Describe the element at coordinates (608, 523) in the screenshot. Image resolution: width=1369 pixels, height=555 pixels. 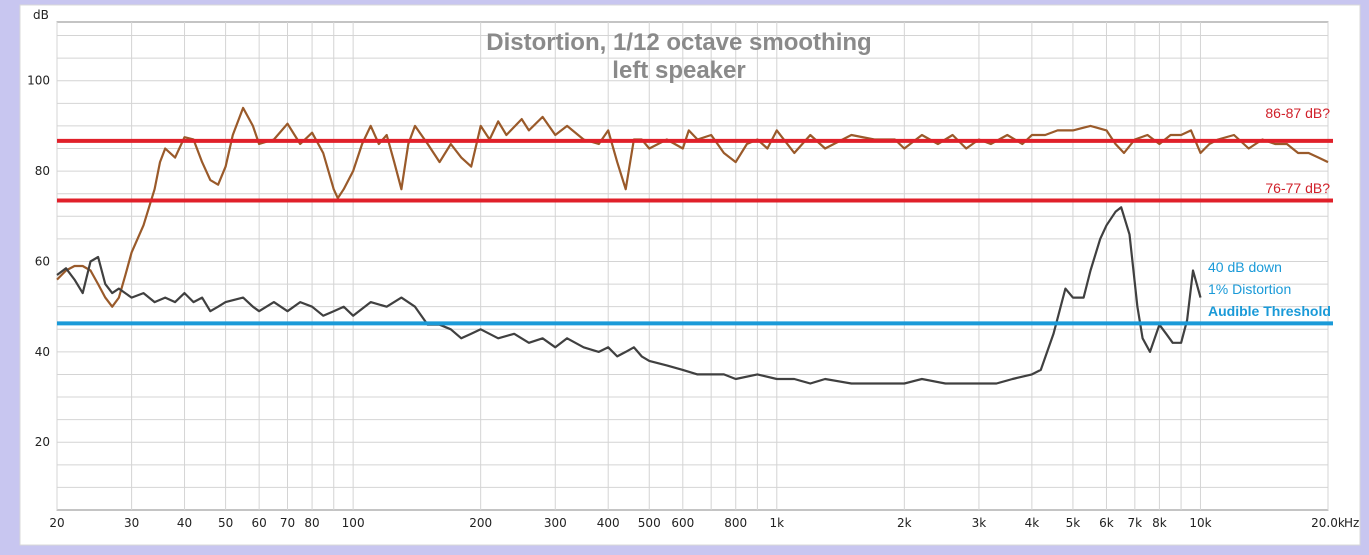
I see `x-tick-label: 400` at that location.